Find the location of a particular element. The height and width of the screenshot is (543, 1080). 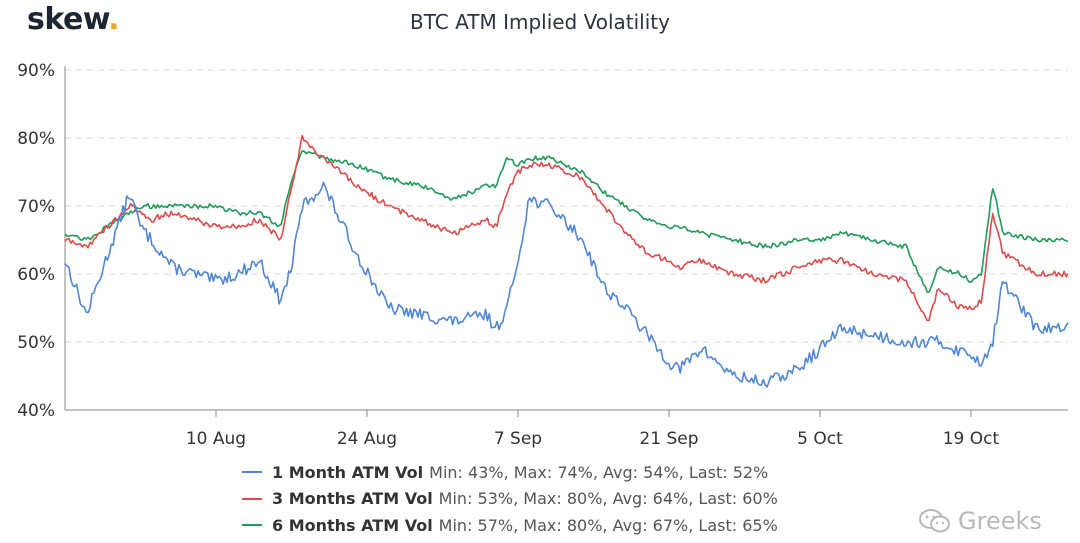

x-tick-label: 5 Oct is located at coordinates (820, 439).